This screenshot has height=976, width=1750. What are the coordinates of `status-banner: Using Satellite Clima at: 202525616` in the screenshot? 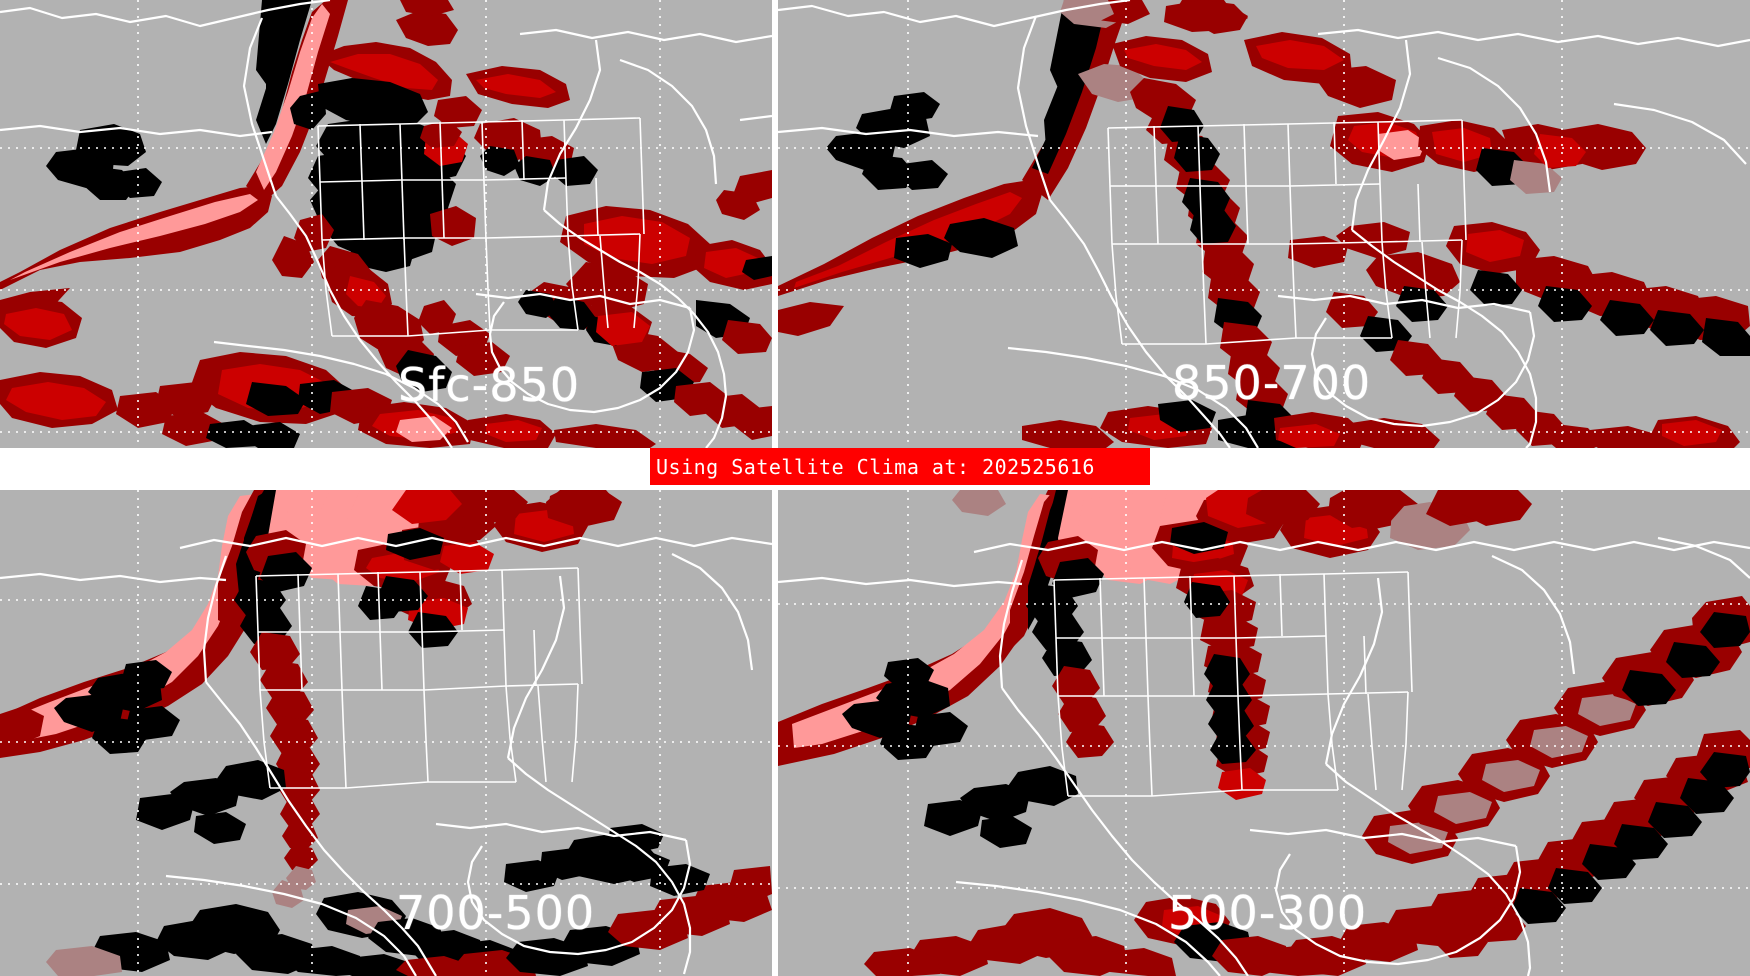 It's located at (900, 466).